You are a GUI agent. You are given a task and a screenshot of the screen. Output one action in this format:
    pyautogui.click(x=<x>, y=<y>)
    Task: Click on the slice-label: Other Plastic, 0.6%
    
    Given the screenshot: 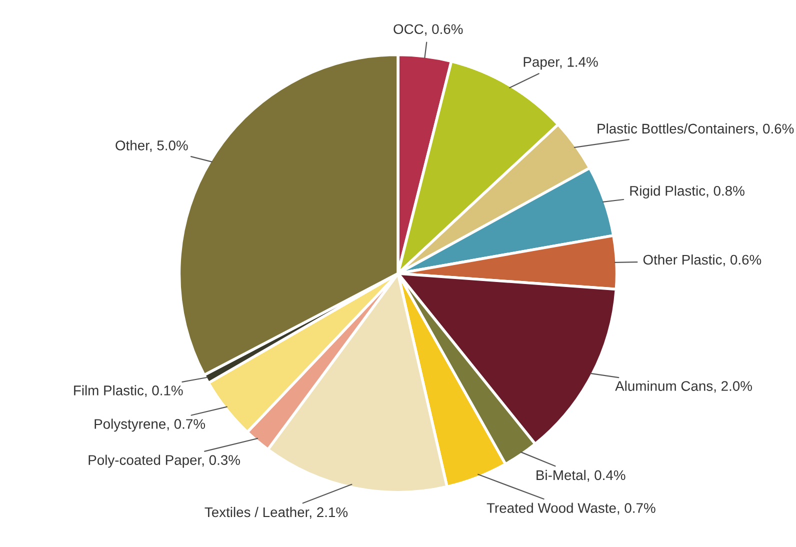 What is the action you would take?
    pyautogui.click(x=702, y=260)
    